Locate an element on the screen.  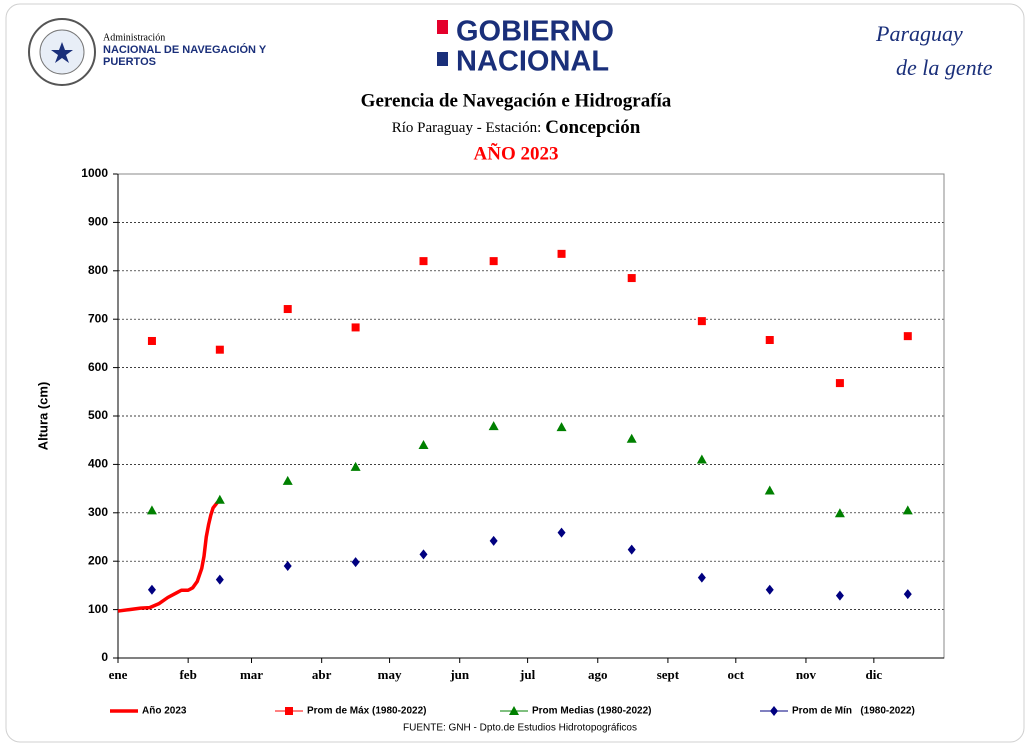
chart-subtitle: Río Paraguay - Estación: Concepción is located at coordinates (516, 127).